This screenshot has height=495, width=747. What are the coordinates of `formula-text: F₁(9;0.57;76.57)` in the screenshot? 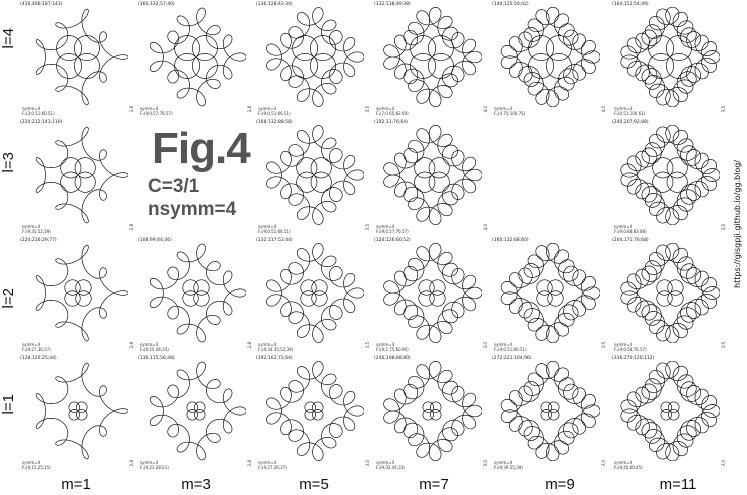 It's located at (392, 231).